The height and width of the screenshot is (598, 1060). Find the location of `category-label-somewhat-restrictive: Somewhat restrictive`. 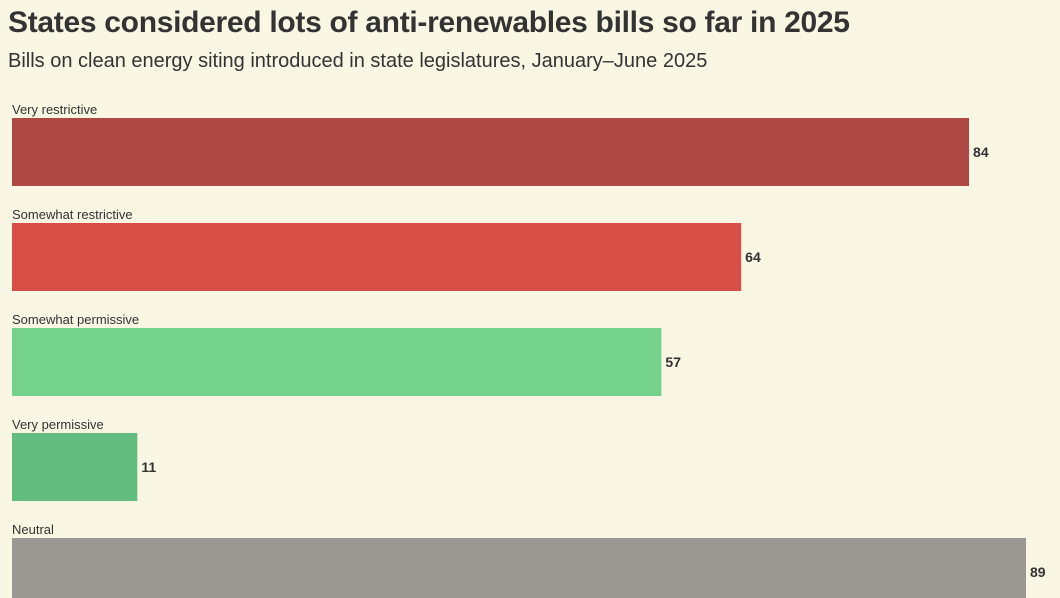

category-label-somewhat-restrictive: Somewhat restrictive is located at coordinates (72, 214).